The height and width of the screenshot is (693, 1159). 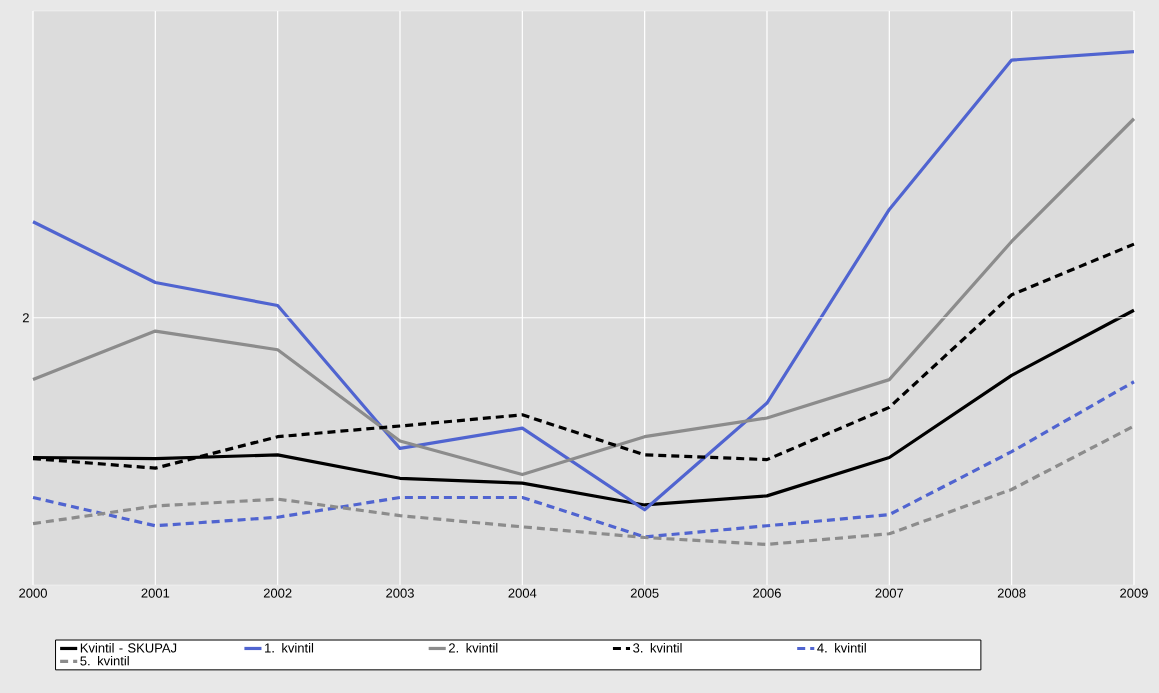 What do you see at coordinates (473, 648) in the screenshot?
I see `legend-label: 2. kvintil` at bounding box center [473, 648].